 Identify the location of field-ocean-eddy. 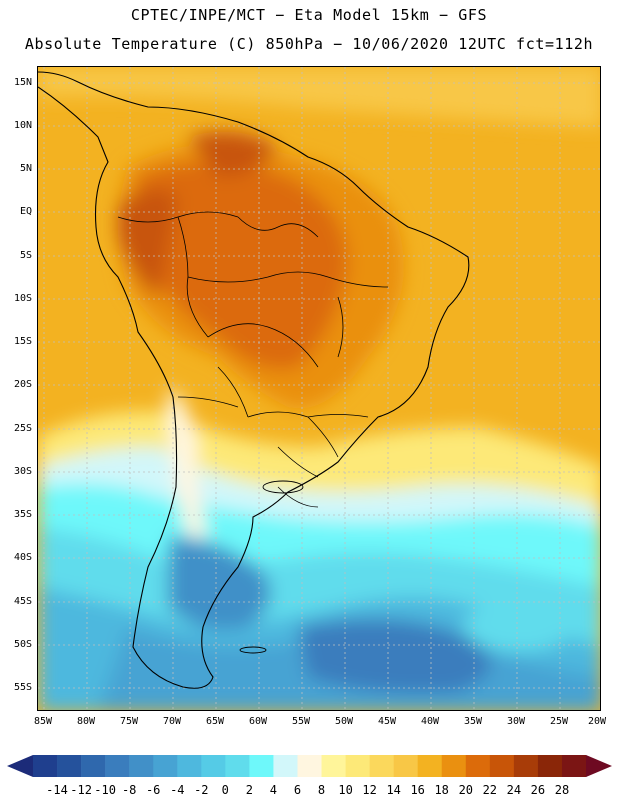
(518, 627).